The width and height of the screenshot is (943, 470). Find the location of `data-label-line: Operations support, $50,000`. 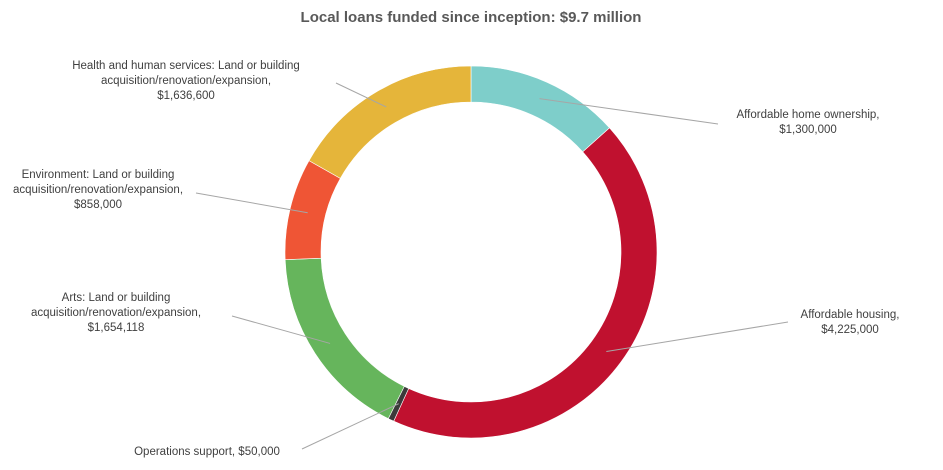

data-label-line: Operations support, $50,000 is located at coordinates (207, 452).